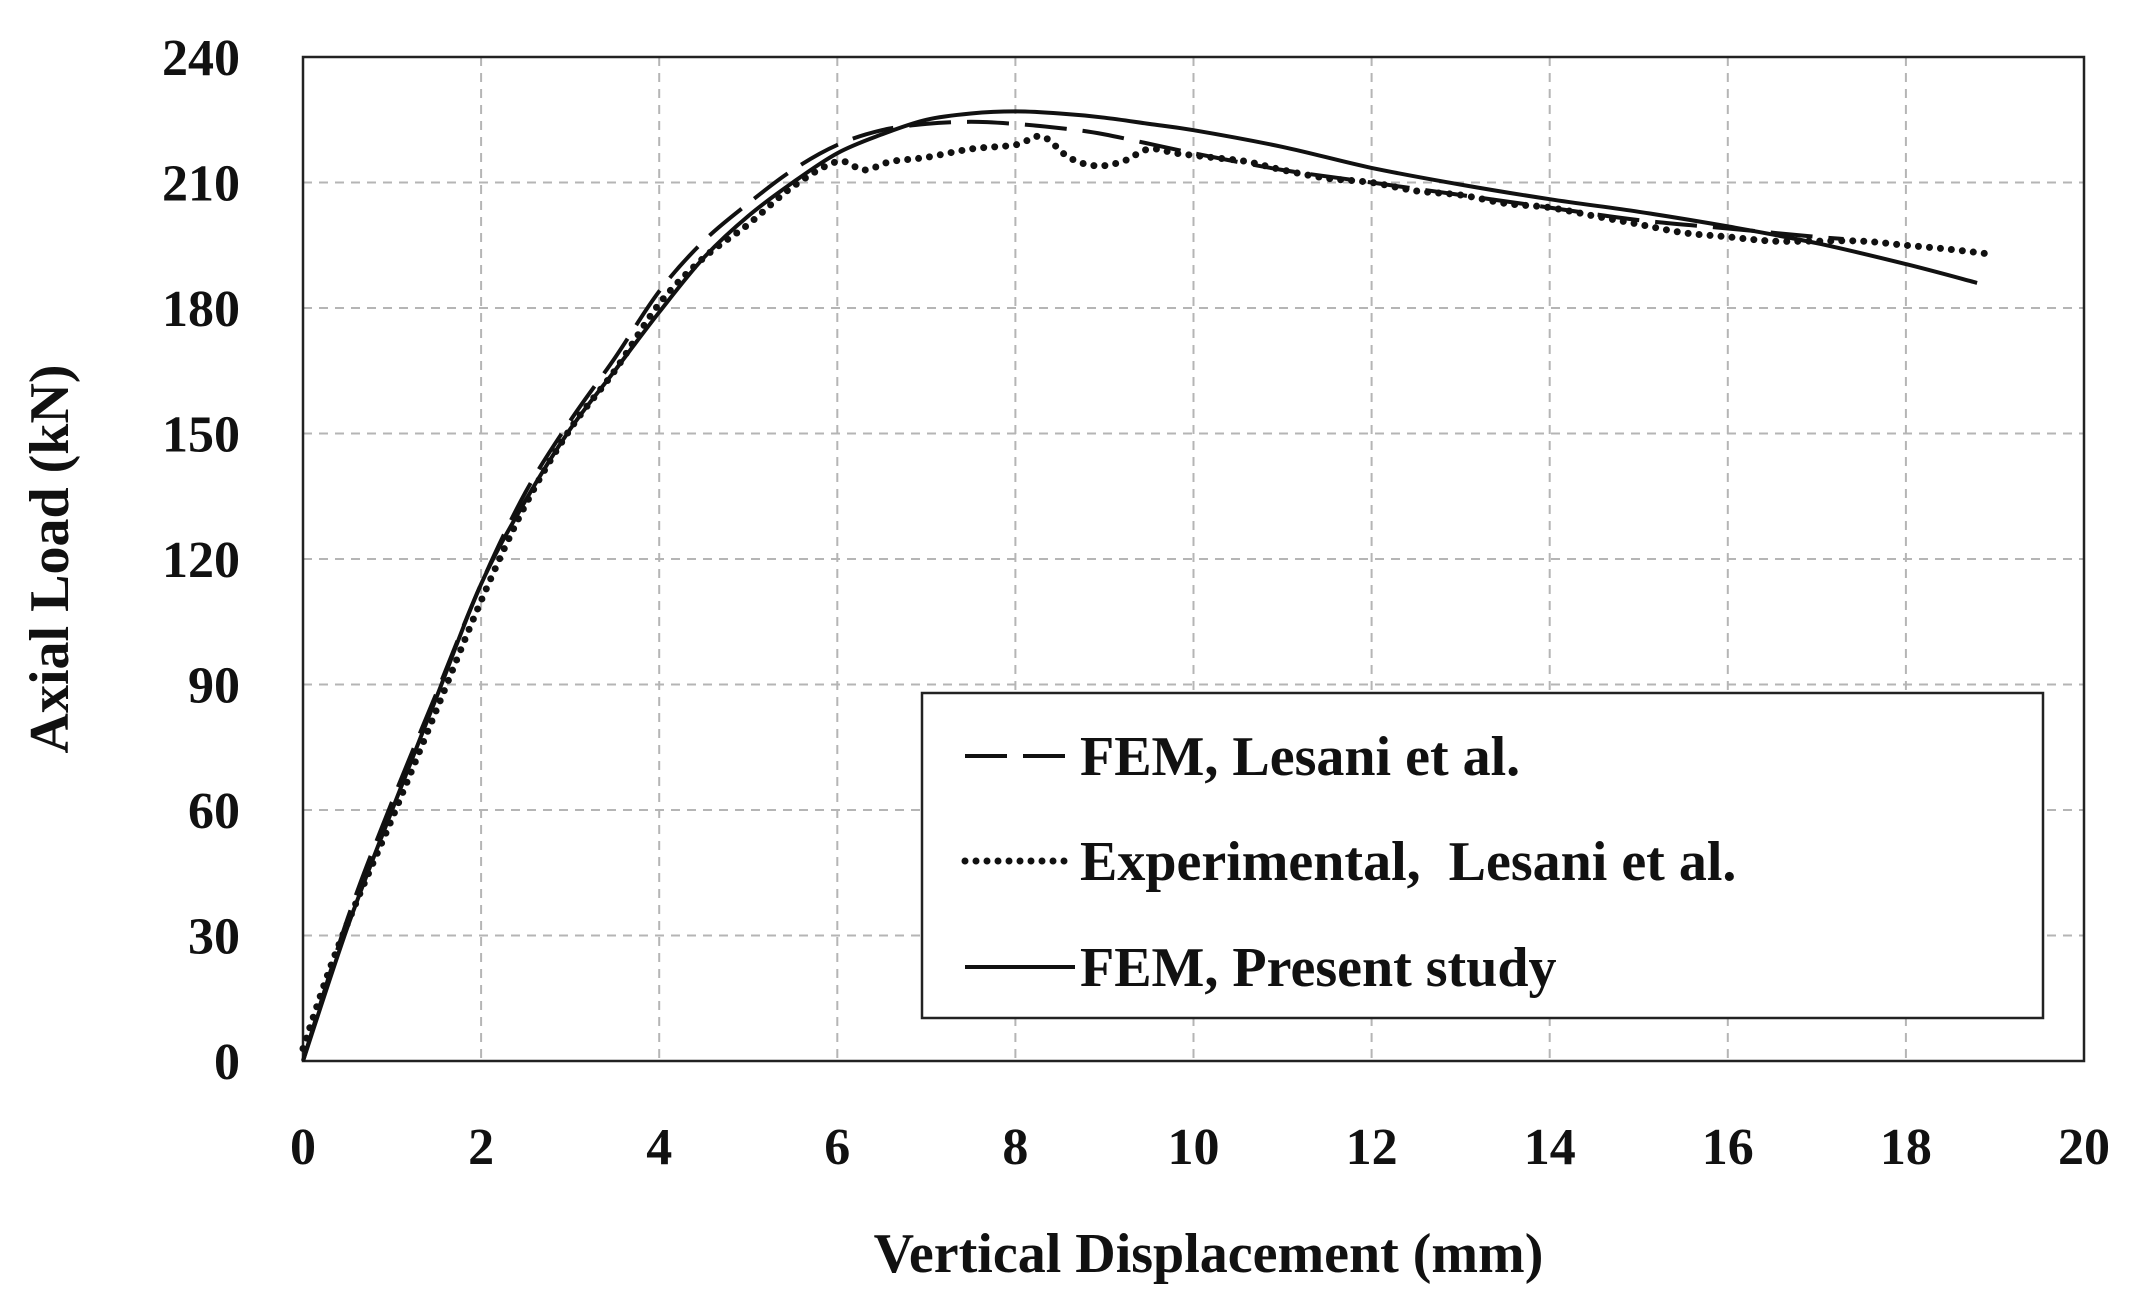  I want to click on x-tick-label: 2, so click(481, 1147).